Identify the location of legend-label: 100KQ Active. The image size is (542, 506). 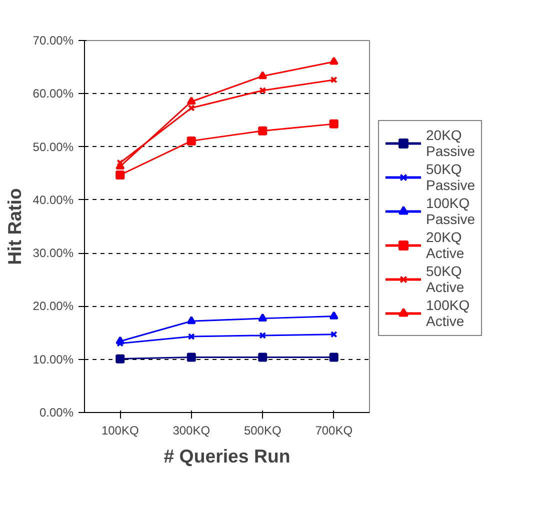
(448, 312).